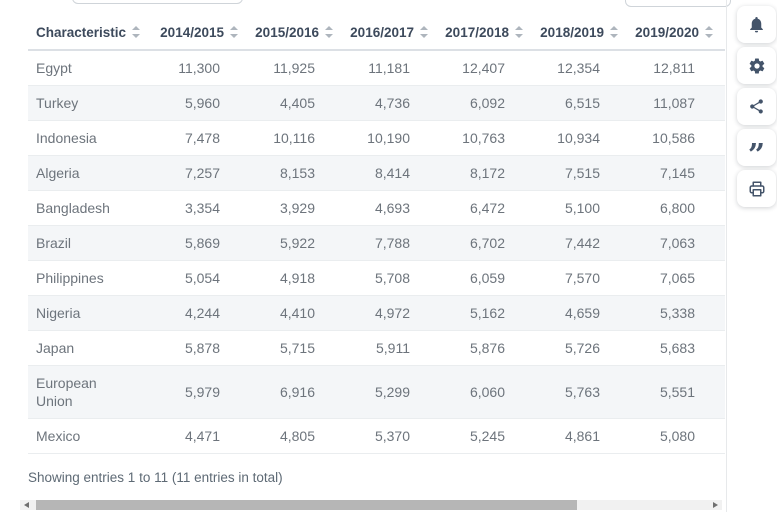  What do you see at coordinates (715, 505) in the screenshot?
I see `scroll-right-arrow-icon` at bounding box center [715, 505].